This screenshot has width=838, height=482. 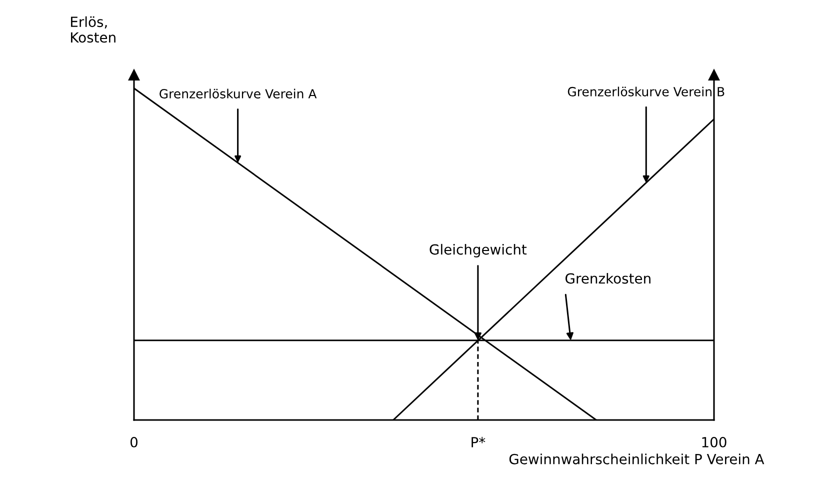 What do you see at coordinates (478, 251) in the screenshot?
I see `annotation: Gleichgewicht` at bounding box center [478, 251].